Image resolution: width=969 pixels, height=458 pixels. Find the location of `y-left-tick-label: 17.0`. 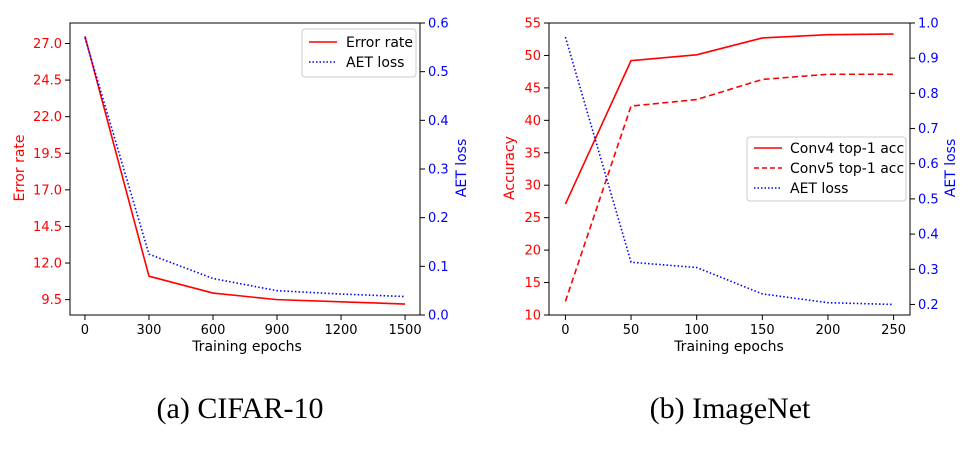

y-left-tick-label: 17.0 is located at coordinates (47, 190).